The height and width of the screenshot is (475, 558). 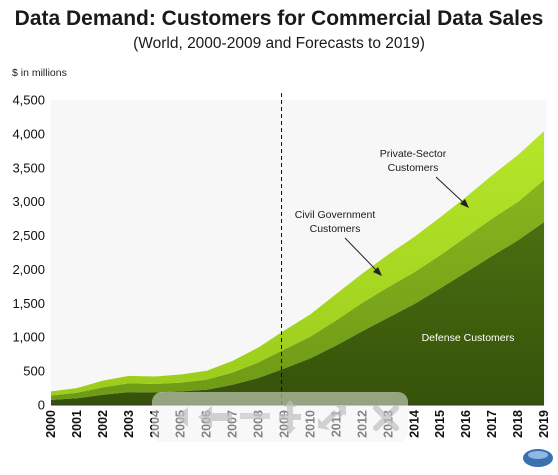 I want to click on annotation-private-line1: Private-Sector, so click(x=413, y=154).